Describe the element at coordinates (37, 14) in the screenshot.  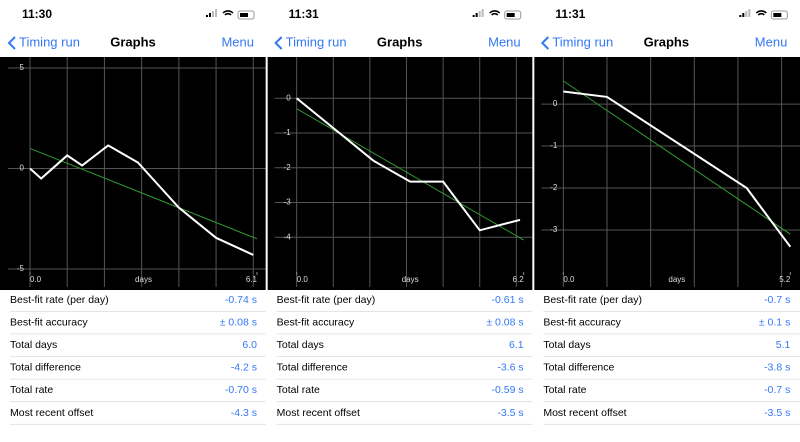
I see `status-time: 11:30` at that location.